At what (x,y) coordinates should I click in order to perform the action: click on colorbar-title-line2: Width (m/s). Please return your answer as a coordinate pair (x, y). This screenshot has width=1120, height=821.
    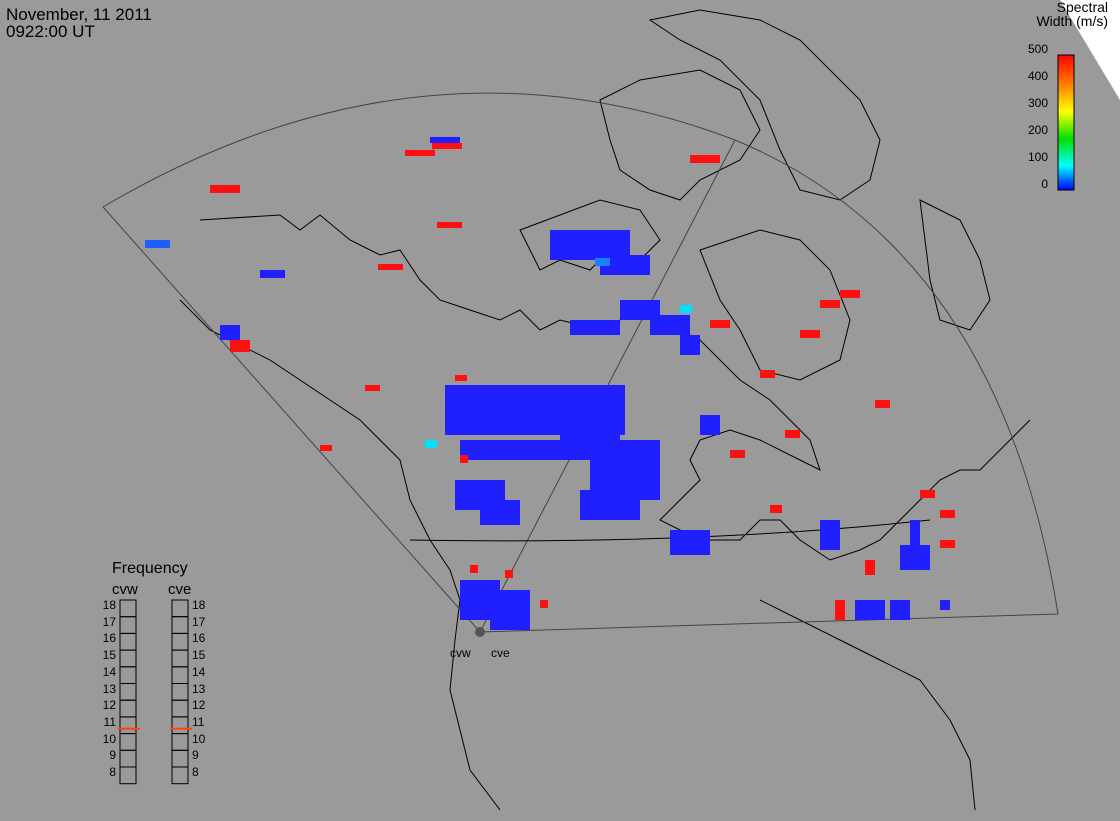
    Looking at the image, I should click on (1072, 21).